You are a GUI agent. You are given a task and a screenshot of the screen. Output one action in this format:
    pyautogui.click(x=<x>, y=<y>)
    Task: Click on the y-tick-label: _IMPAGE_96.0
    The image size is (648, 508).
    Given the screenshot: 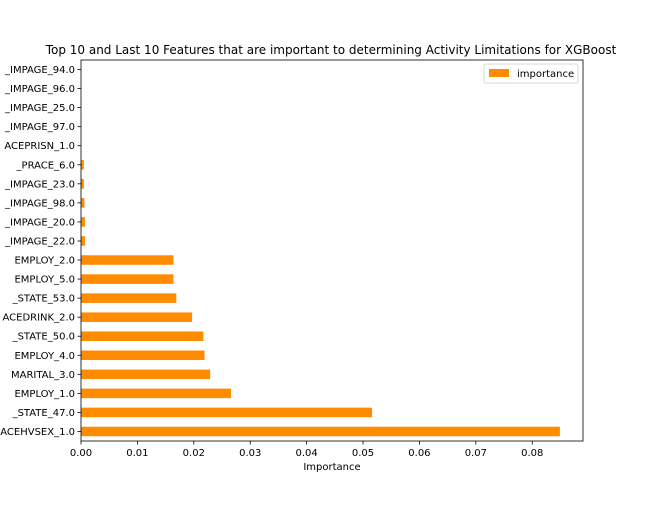 What is the action you would take?
    pyautogui.click(x=39, y=89)
    